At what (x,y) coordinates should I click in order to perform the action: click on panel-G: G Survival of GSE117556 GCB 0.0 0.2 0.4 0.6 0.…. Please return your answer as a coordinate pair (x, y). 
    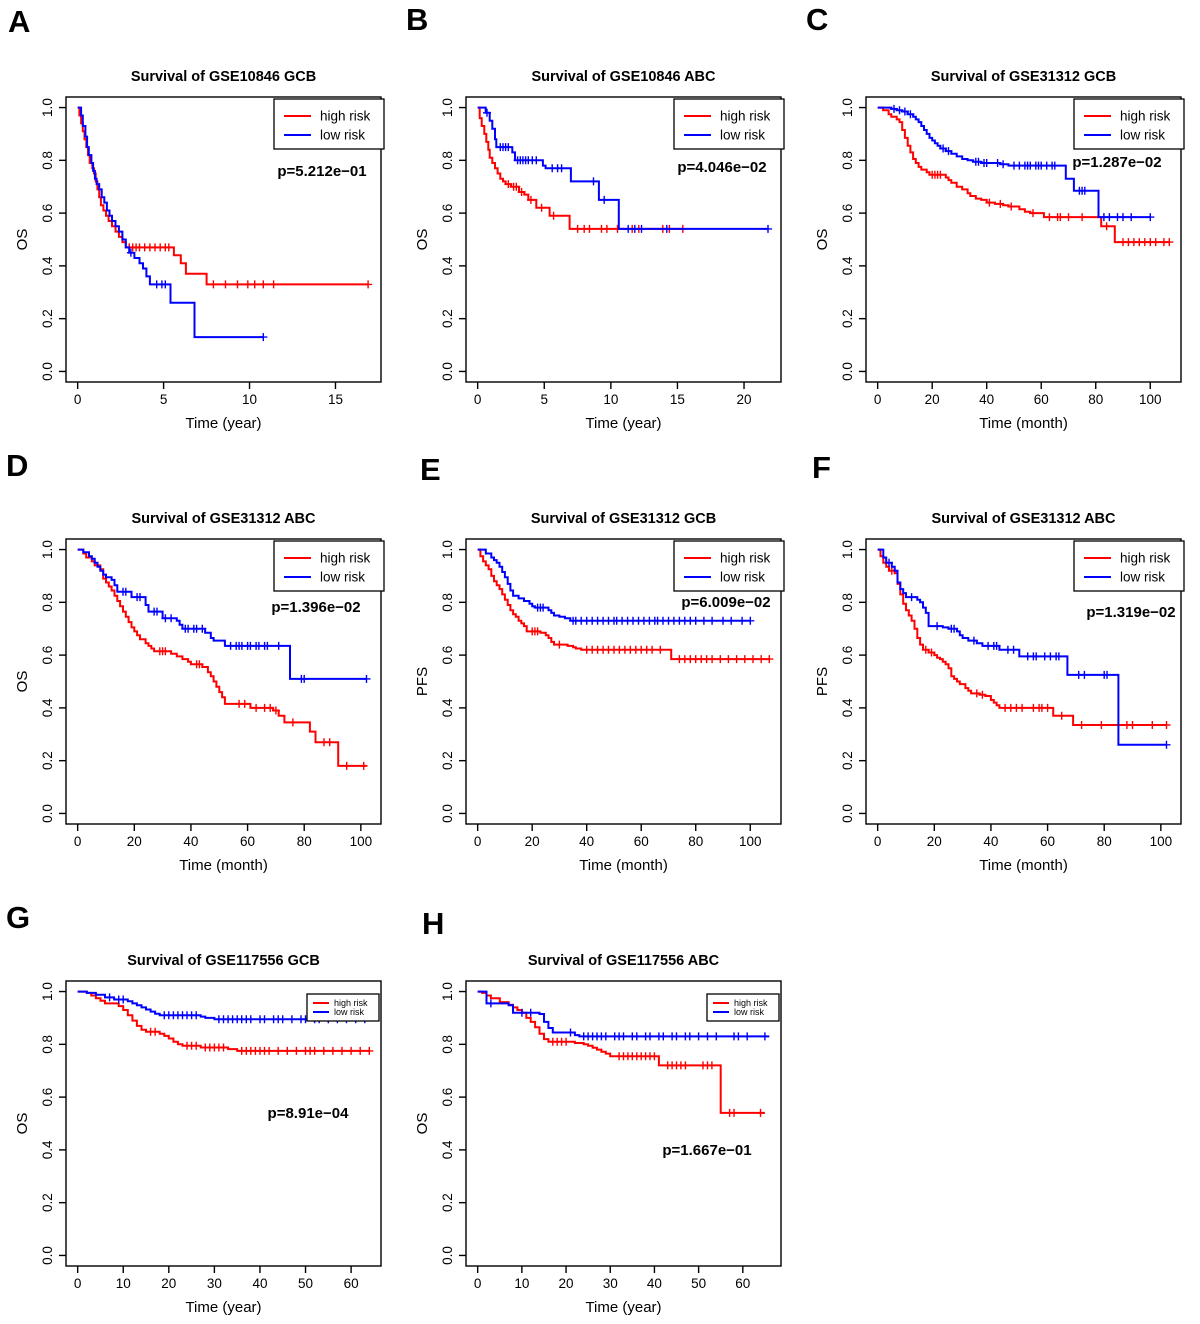
    Looking at the image, I should click on (200, 1104).